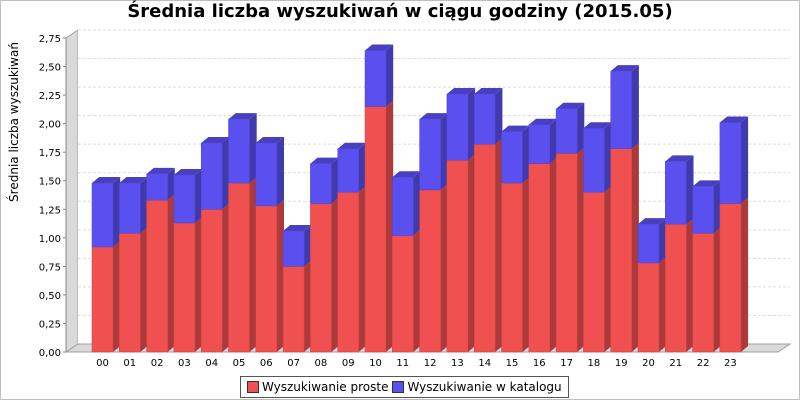 The image size is (800, 400). I want to click on legend-item-katalog: Wyszukiwanie w katalogu, so click(477, 387).